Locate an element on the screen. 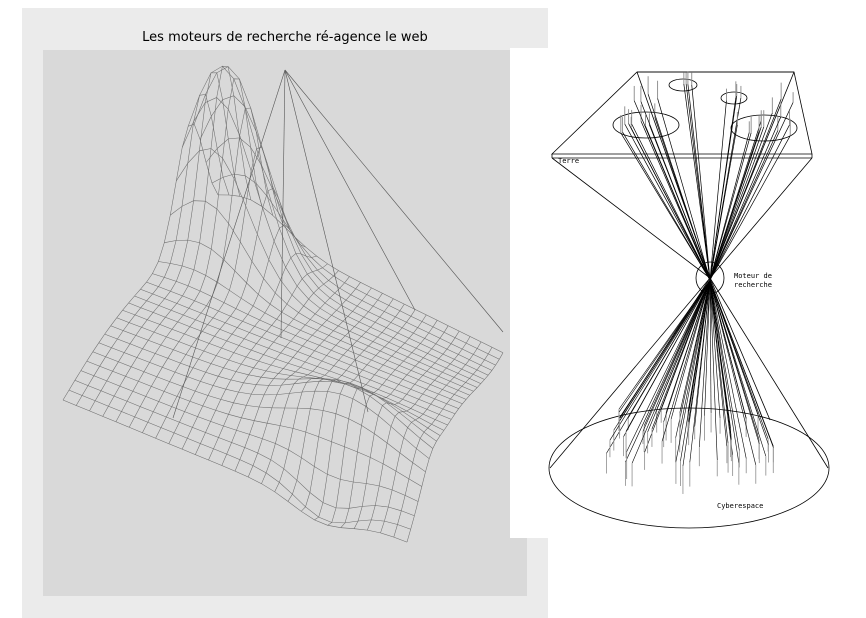  cyberspace-rays is located at coordinates (689, 386).